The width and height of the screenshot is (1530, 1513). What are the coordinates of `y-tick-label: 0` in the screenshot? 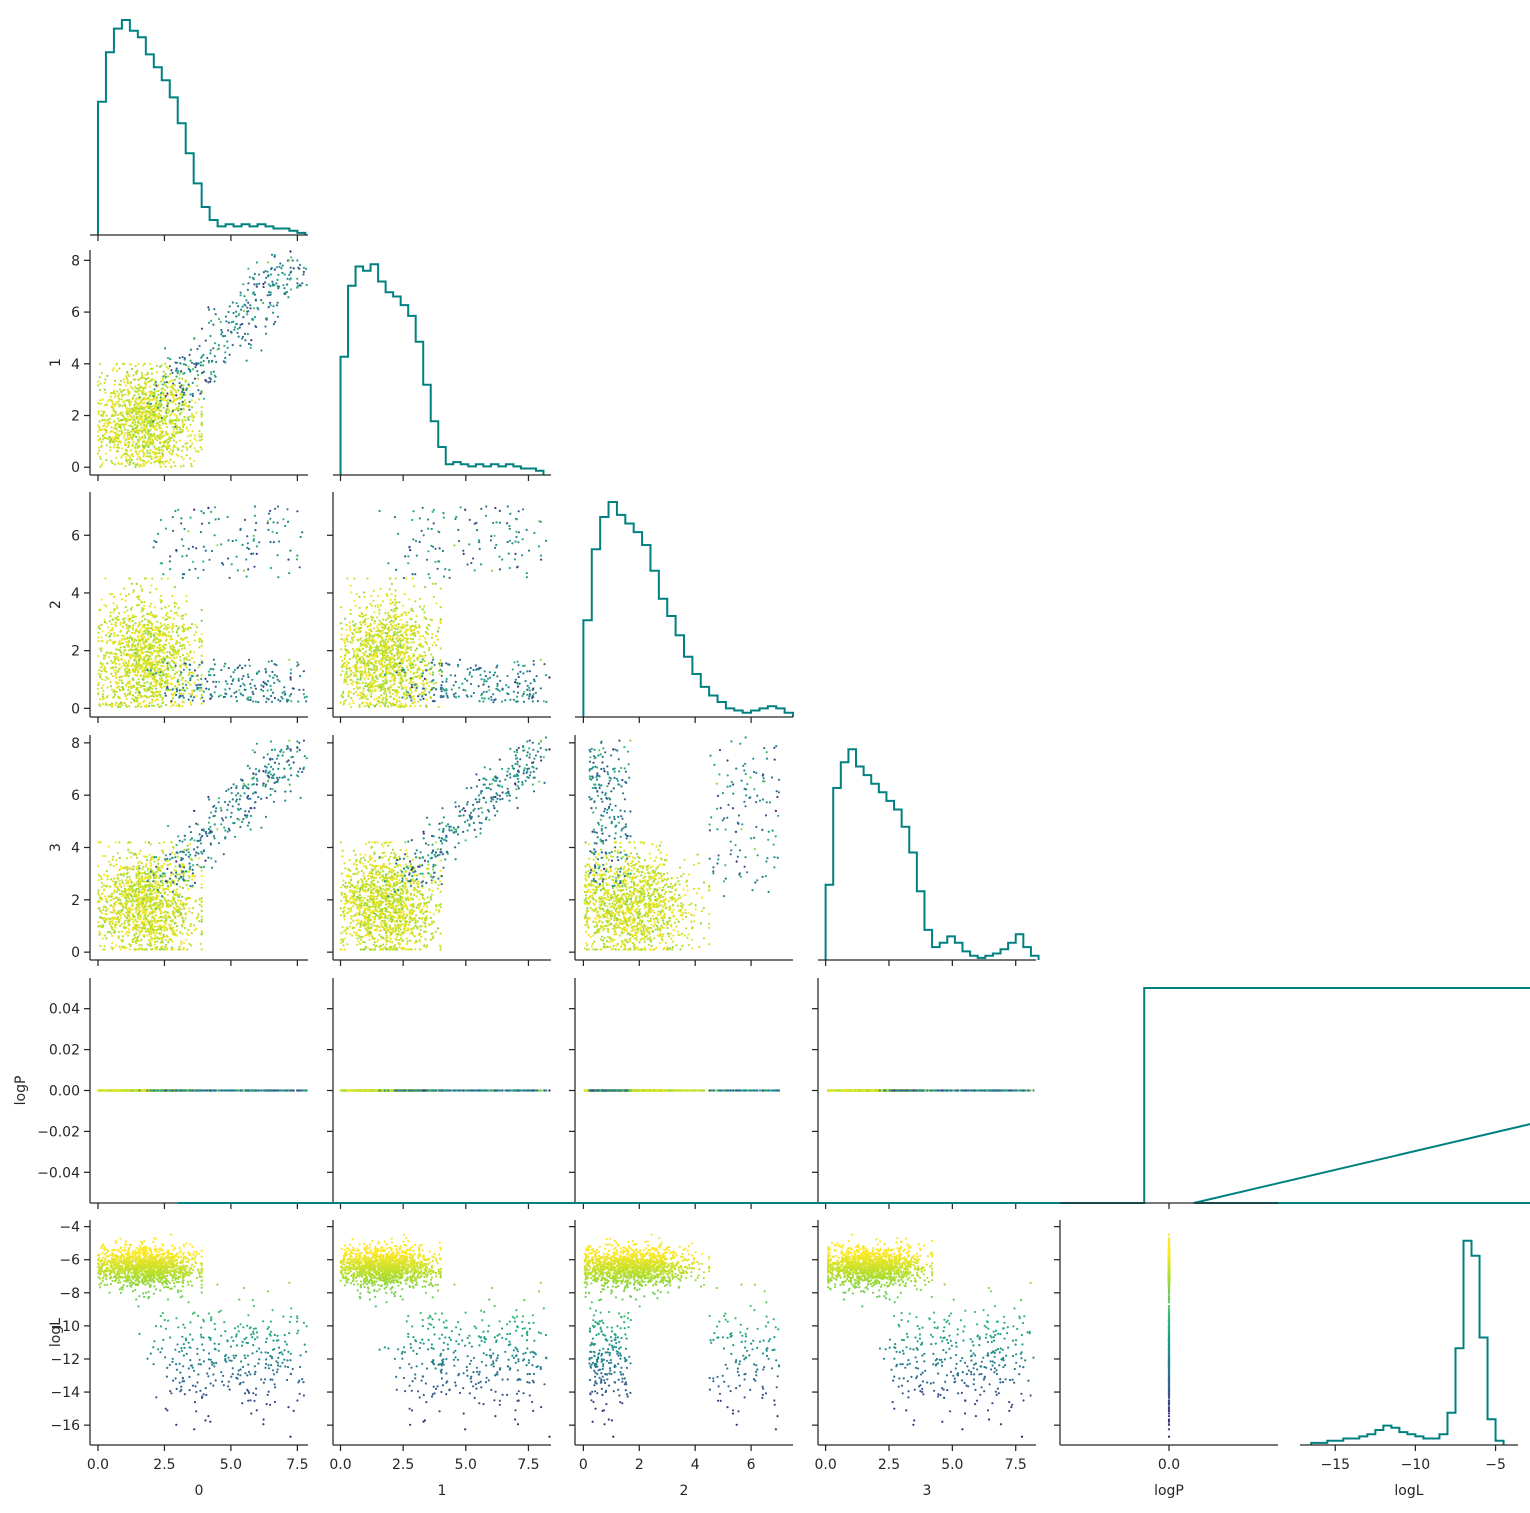 It's located at (75, 468).